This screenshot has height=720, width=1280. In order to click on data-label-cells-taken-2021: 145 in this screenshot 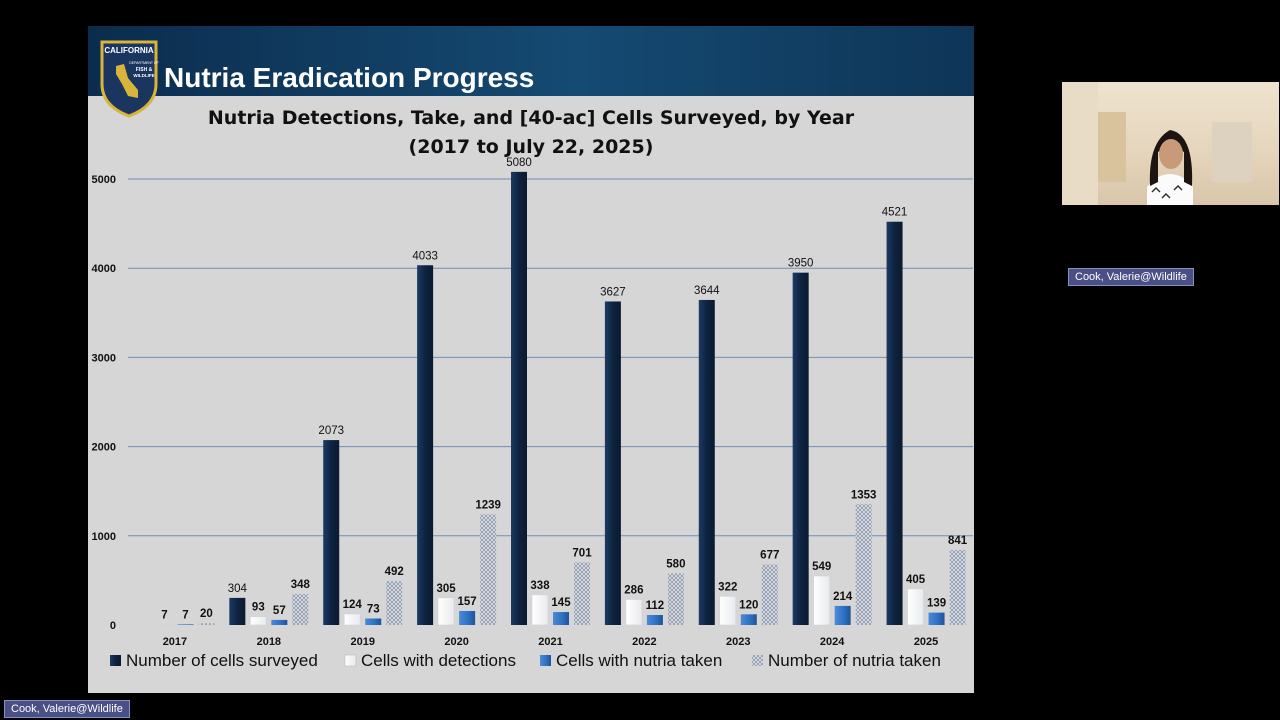, I will do `click(561, 603)`.